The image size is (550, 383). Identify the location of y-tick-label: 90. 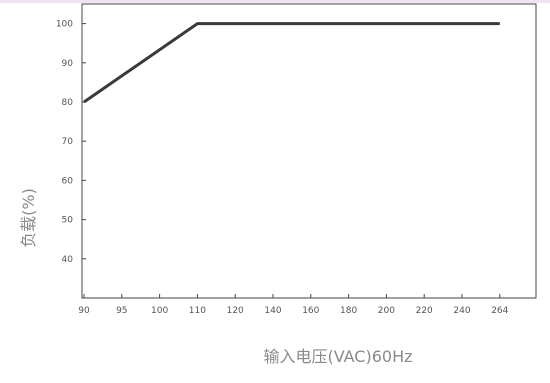
(68, 64).